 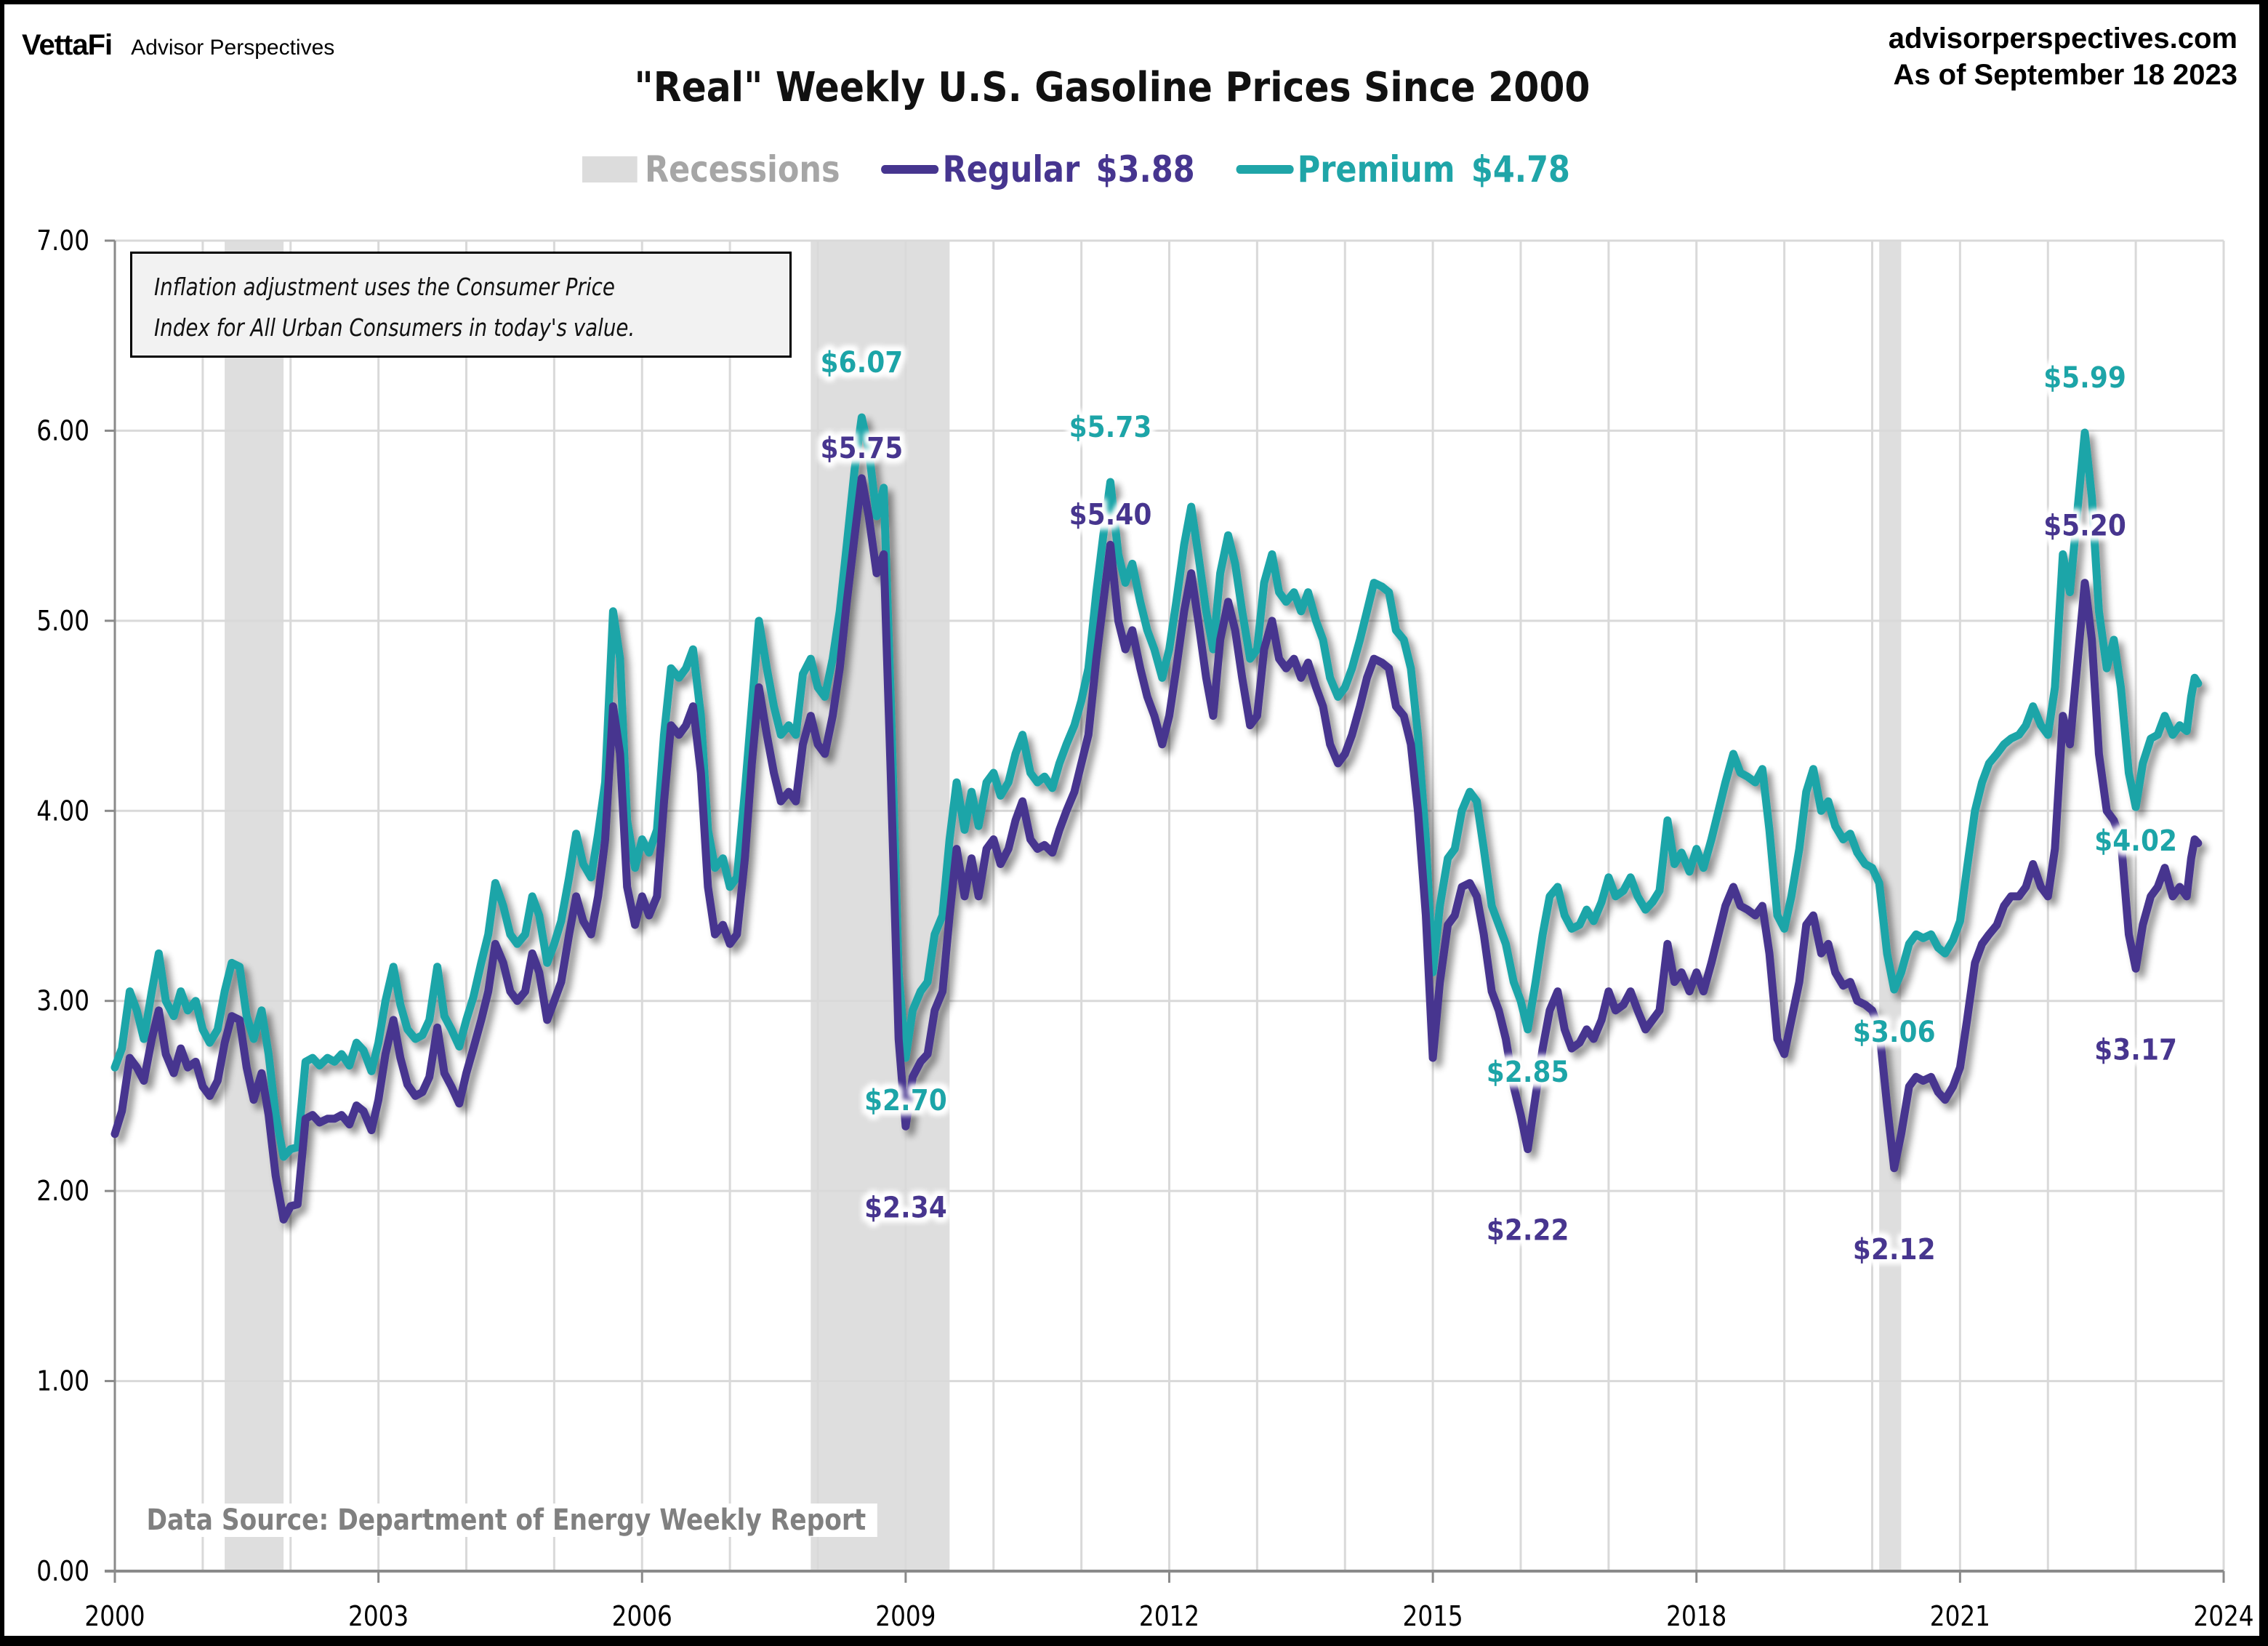 I want to click on x-tick-label: 2015, so click(x=1433, y=1617).